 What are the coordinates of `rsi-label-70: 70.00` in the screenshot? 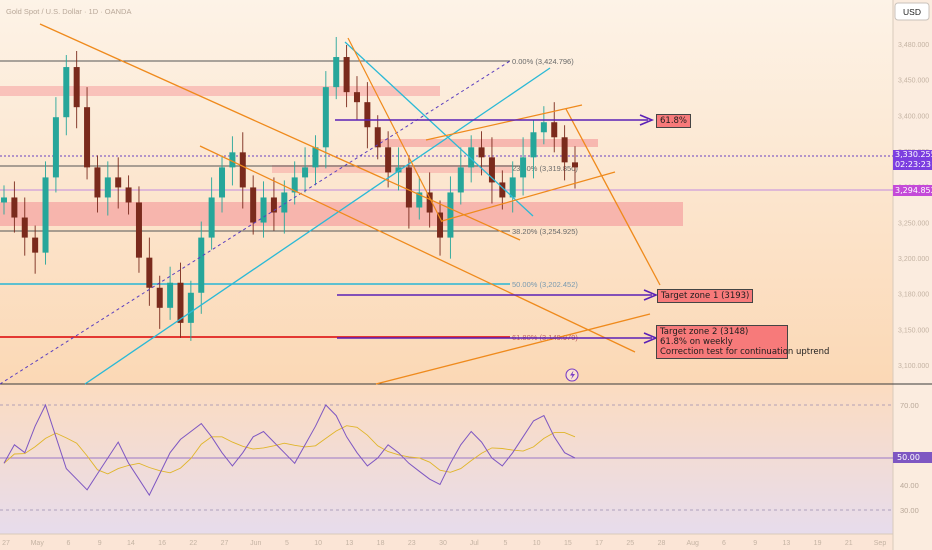 It's located at (909, 405).